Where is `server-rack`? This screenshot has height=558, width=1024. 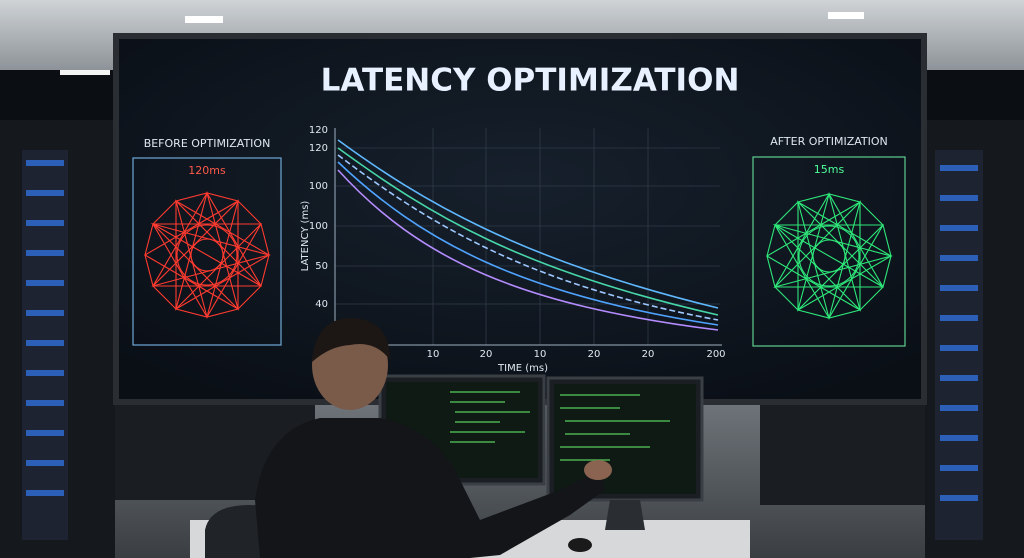 server-rack is located at coordinates (842, 455).